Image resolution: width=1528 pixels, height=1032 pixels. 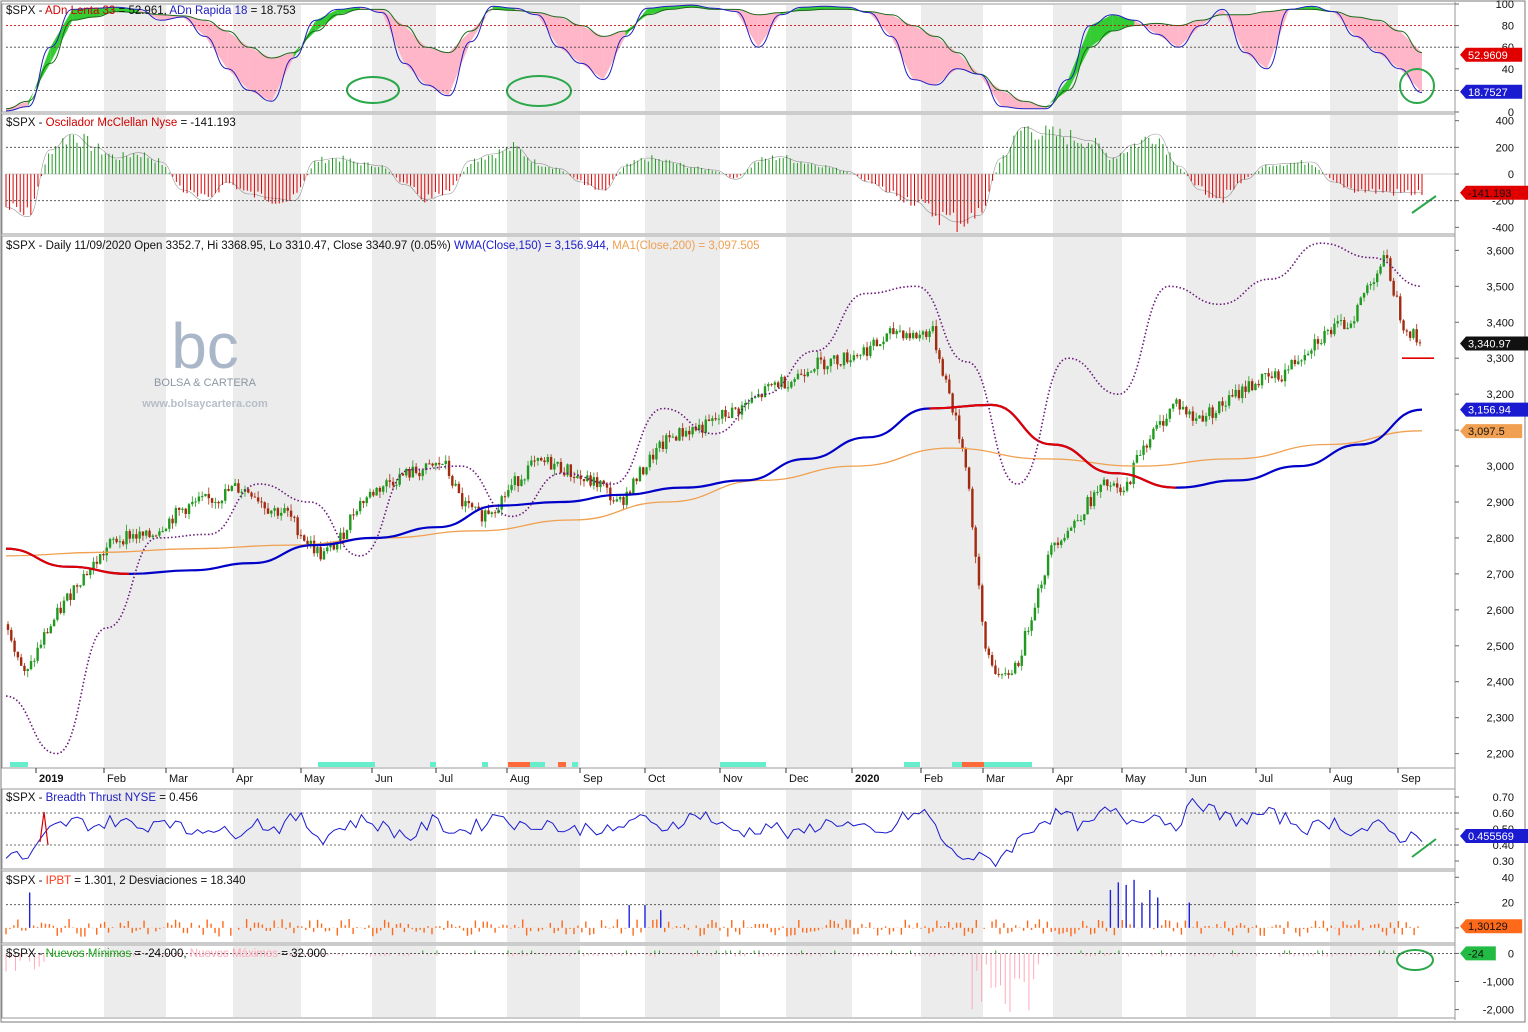 What do you see at coordinates (1198, 779) in the screenshot?
I see `x-tick-label-17: Jun` at bounding box center [1198, 779].